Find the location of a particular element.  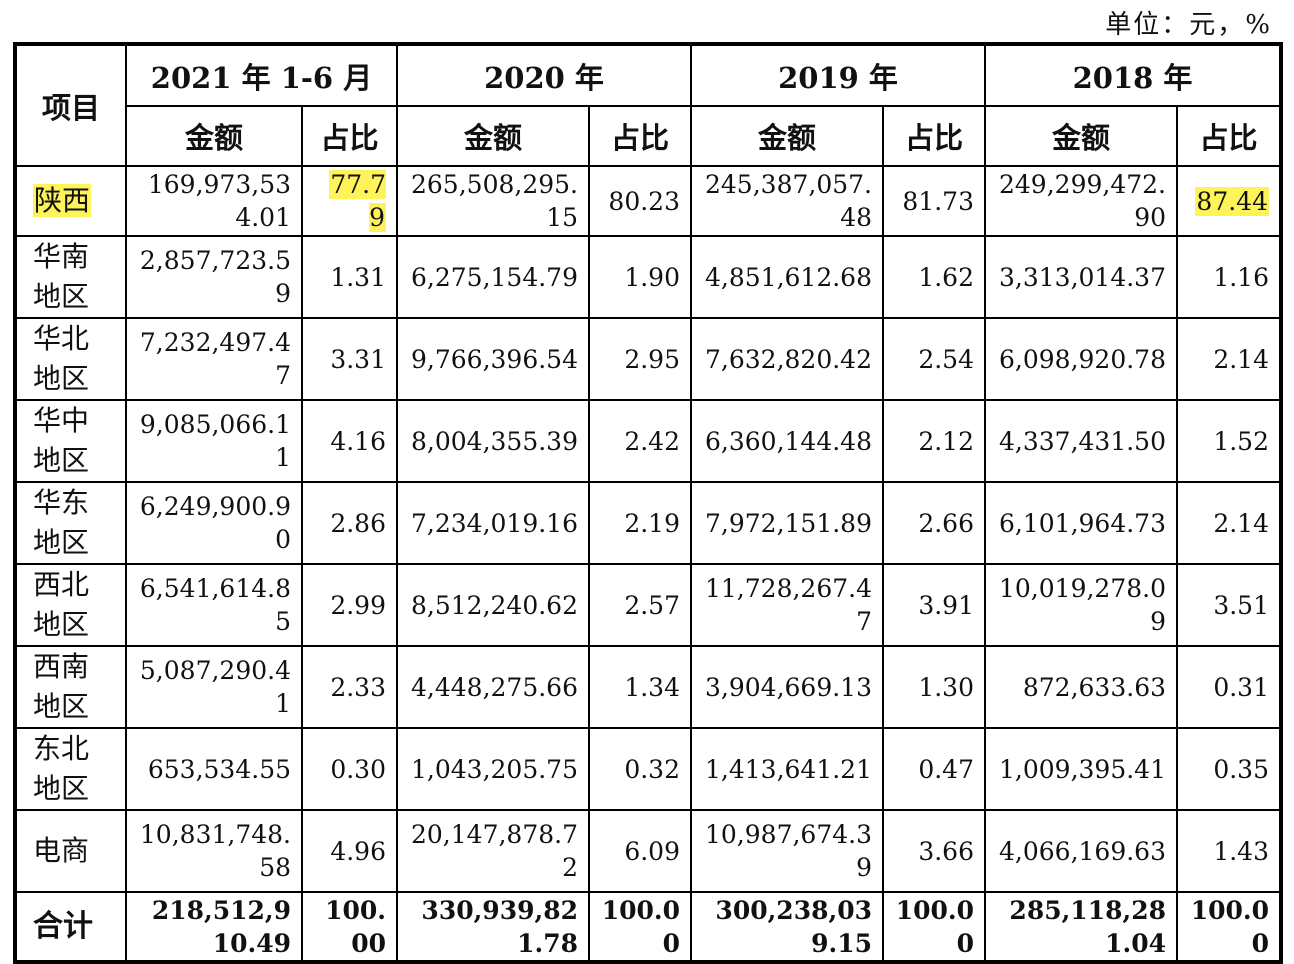

amount-cell: 249,299,472.90 is located at coordinates (1081, 201).